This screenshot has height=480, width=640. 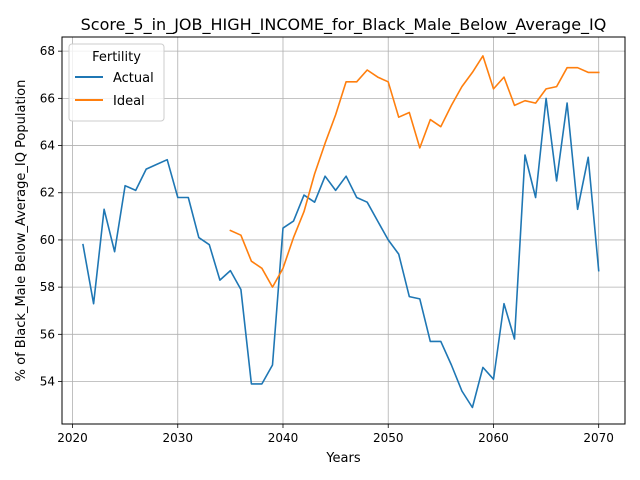 I want to click on legend-label-ideal: Ideal, so click(x=129, y=101).